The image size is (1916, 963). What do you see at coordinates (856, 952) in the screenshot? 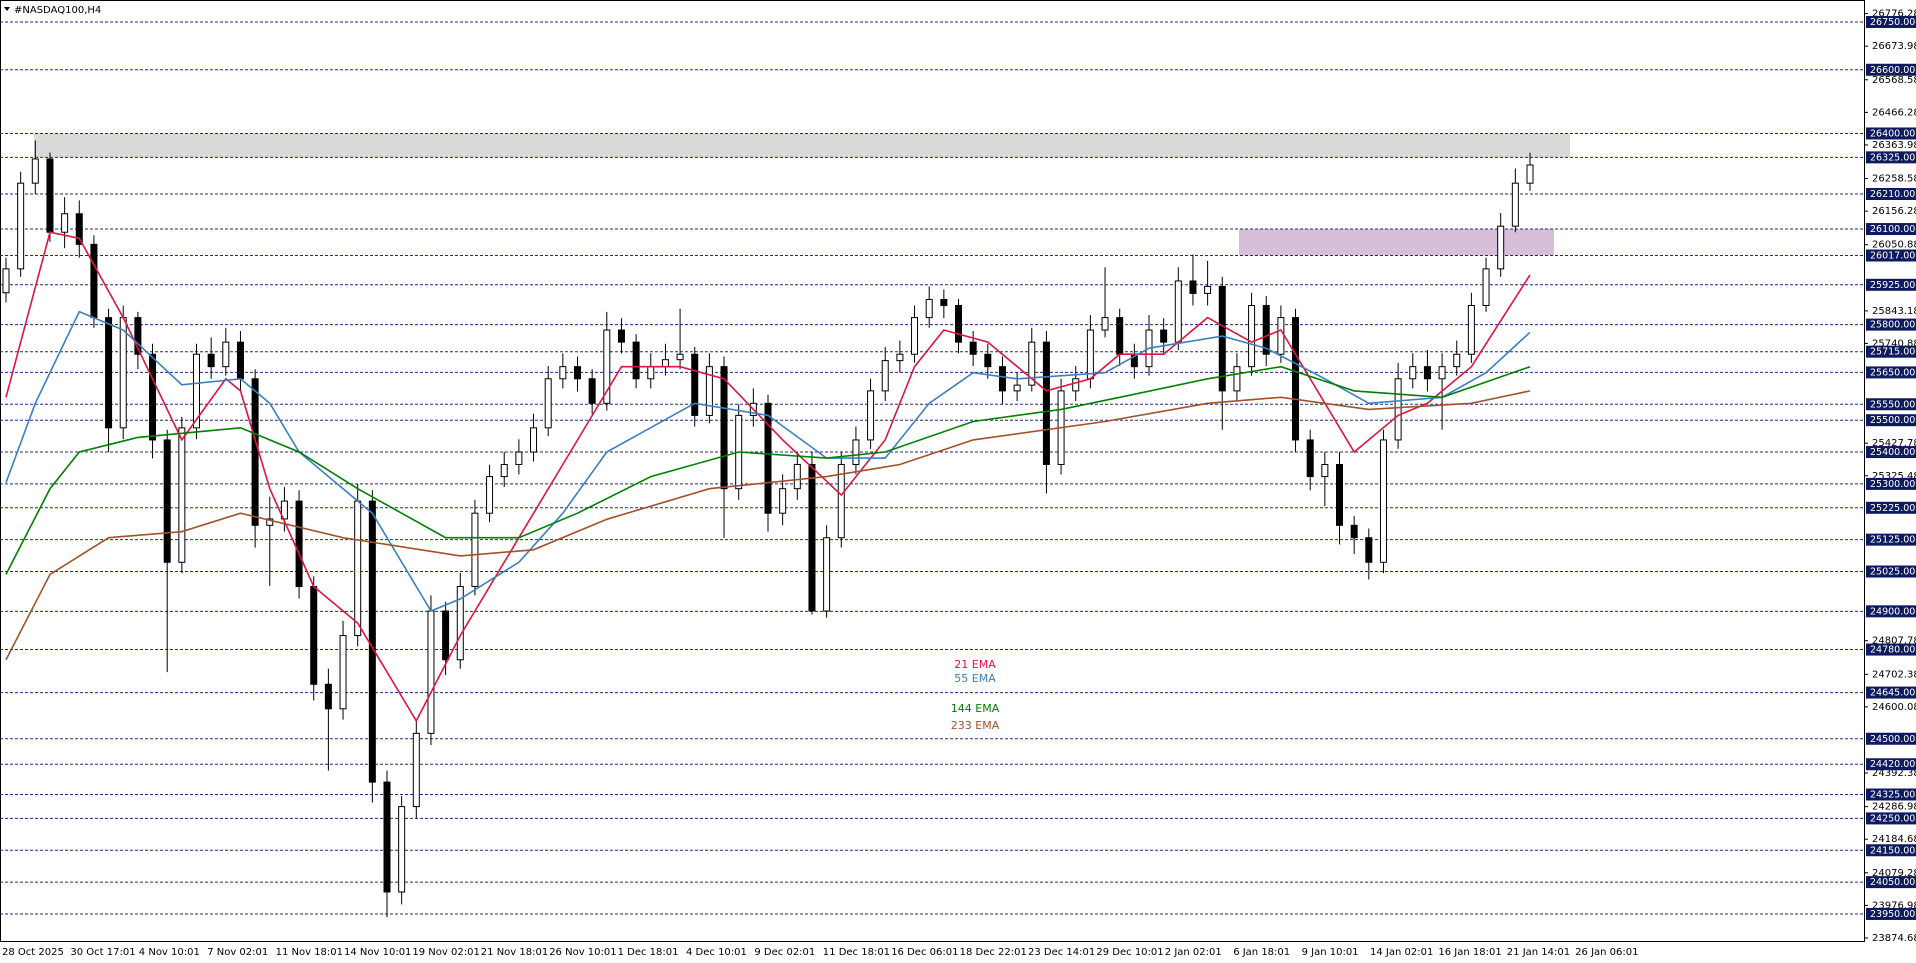
I see `x-tick-label: 11 Dec 18:01` at bounding box center [856, 952].